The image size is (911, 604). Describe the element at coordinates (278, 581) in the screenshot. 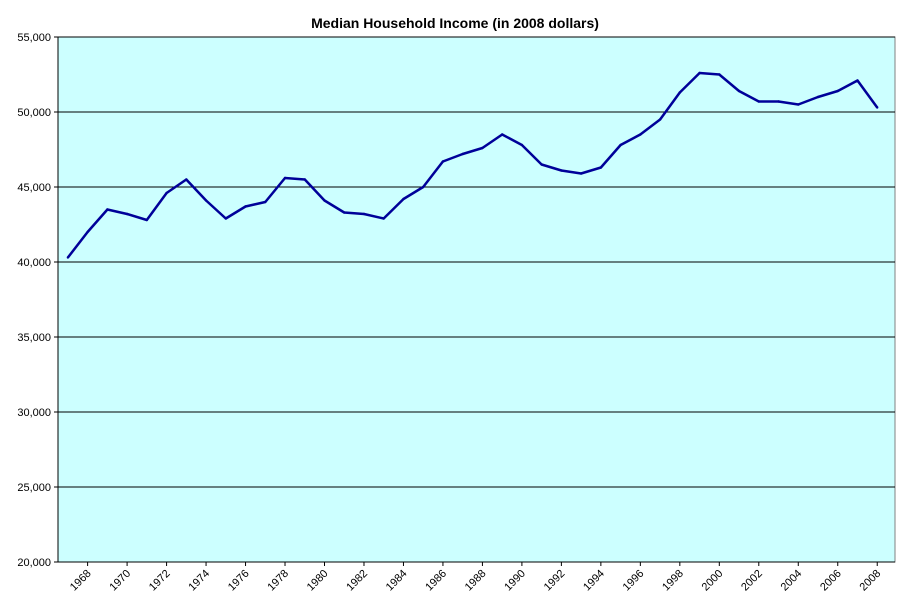

I see `x-tick-label: 1978` at that location.